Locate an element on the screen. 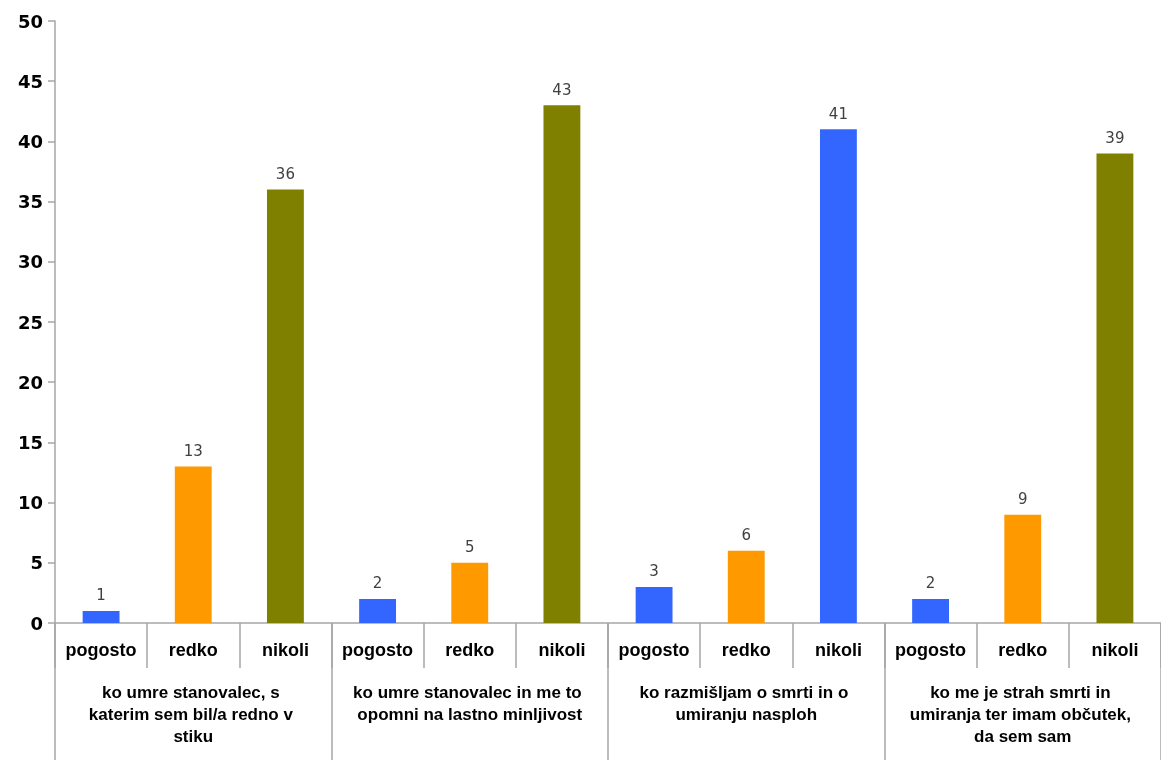 The width and height of the screenshot is (1161, 760). y-tick-label: 15 is located at coordinates (30, 442).